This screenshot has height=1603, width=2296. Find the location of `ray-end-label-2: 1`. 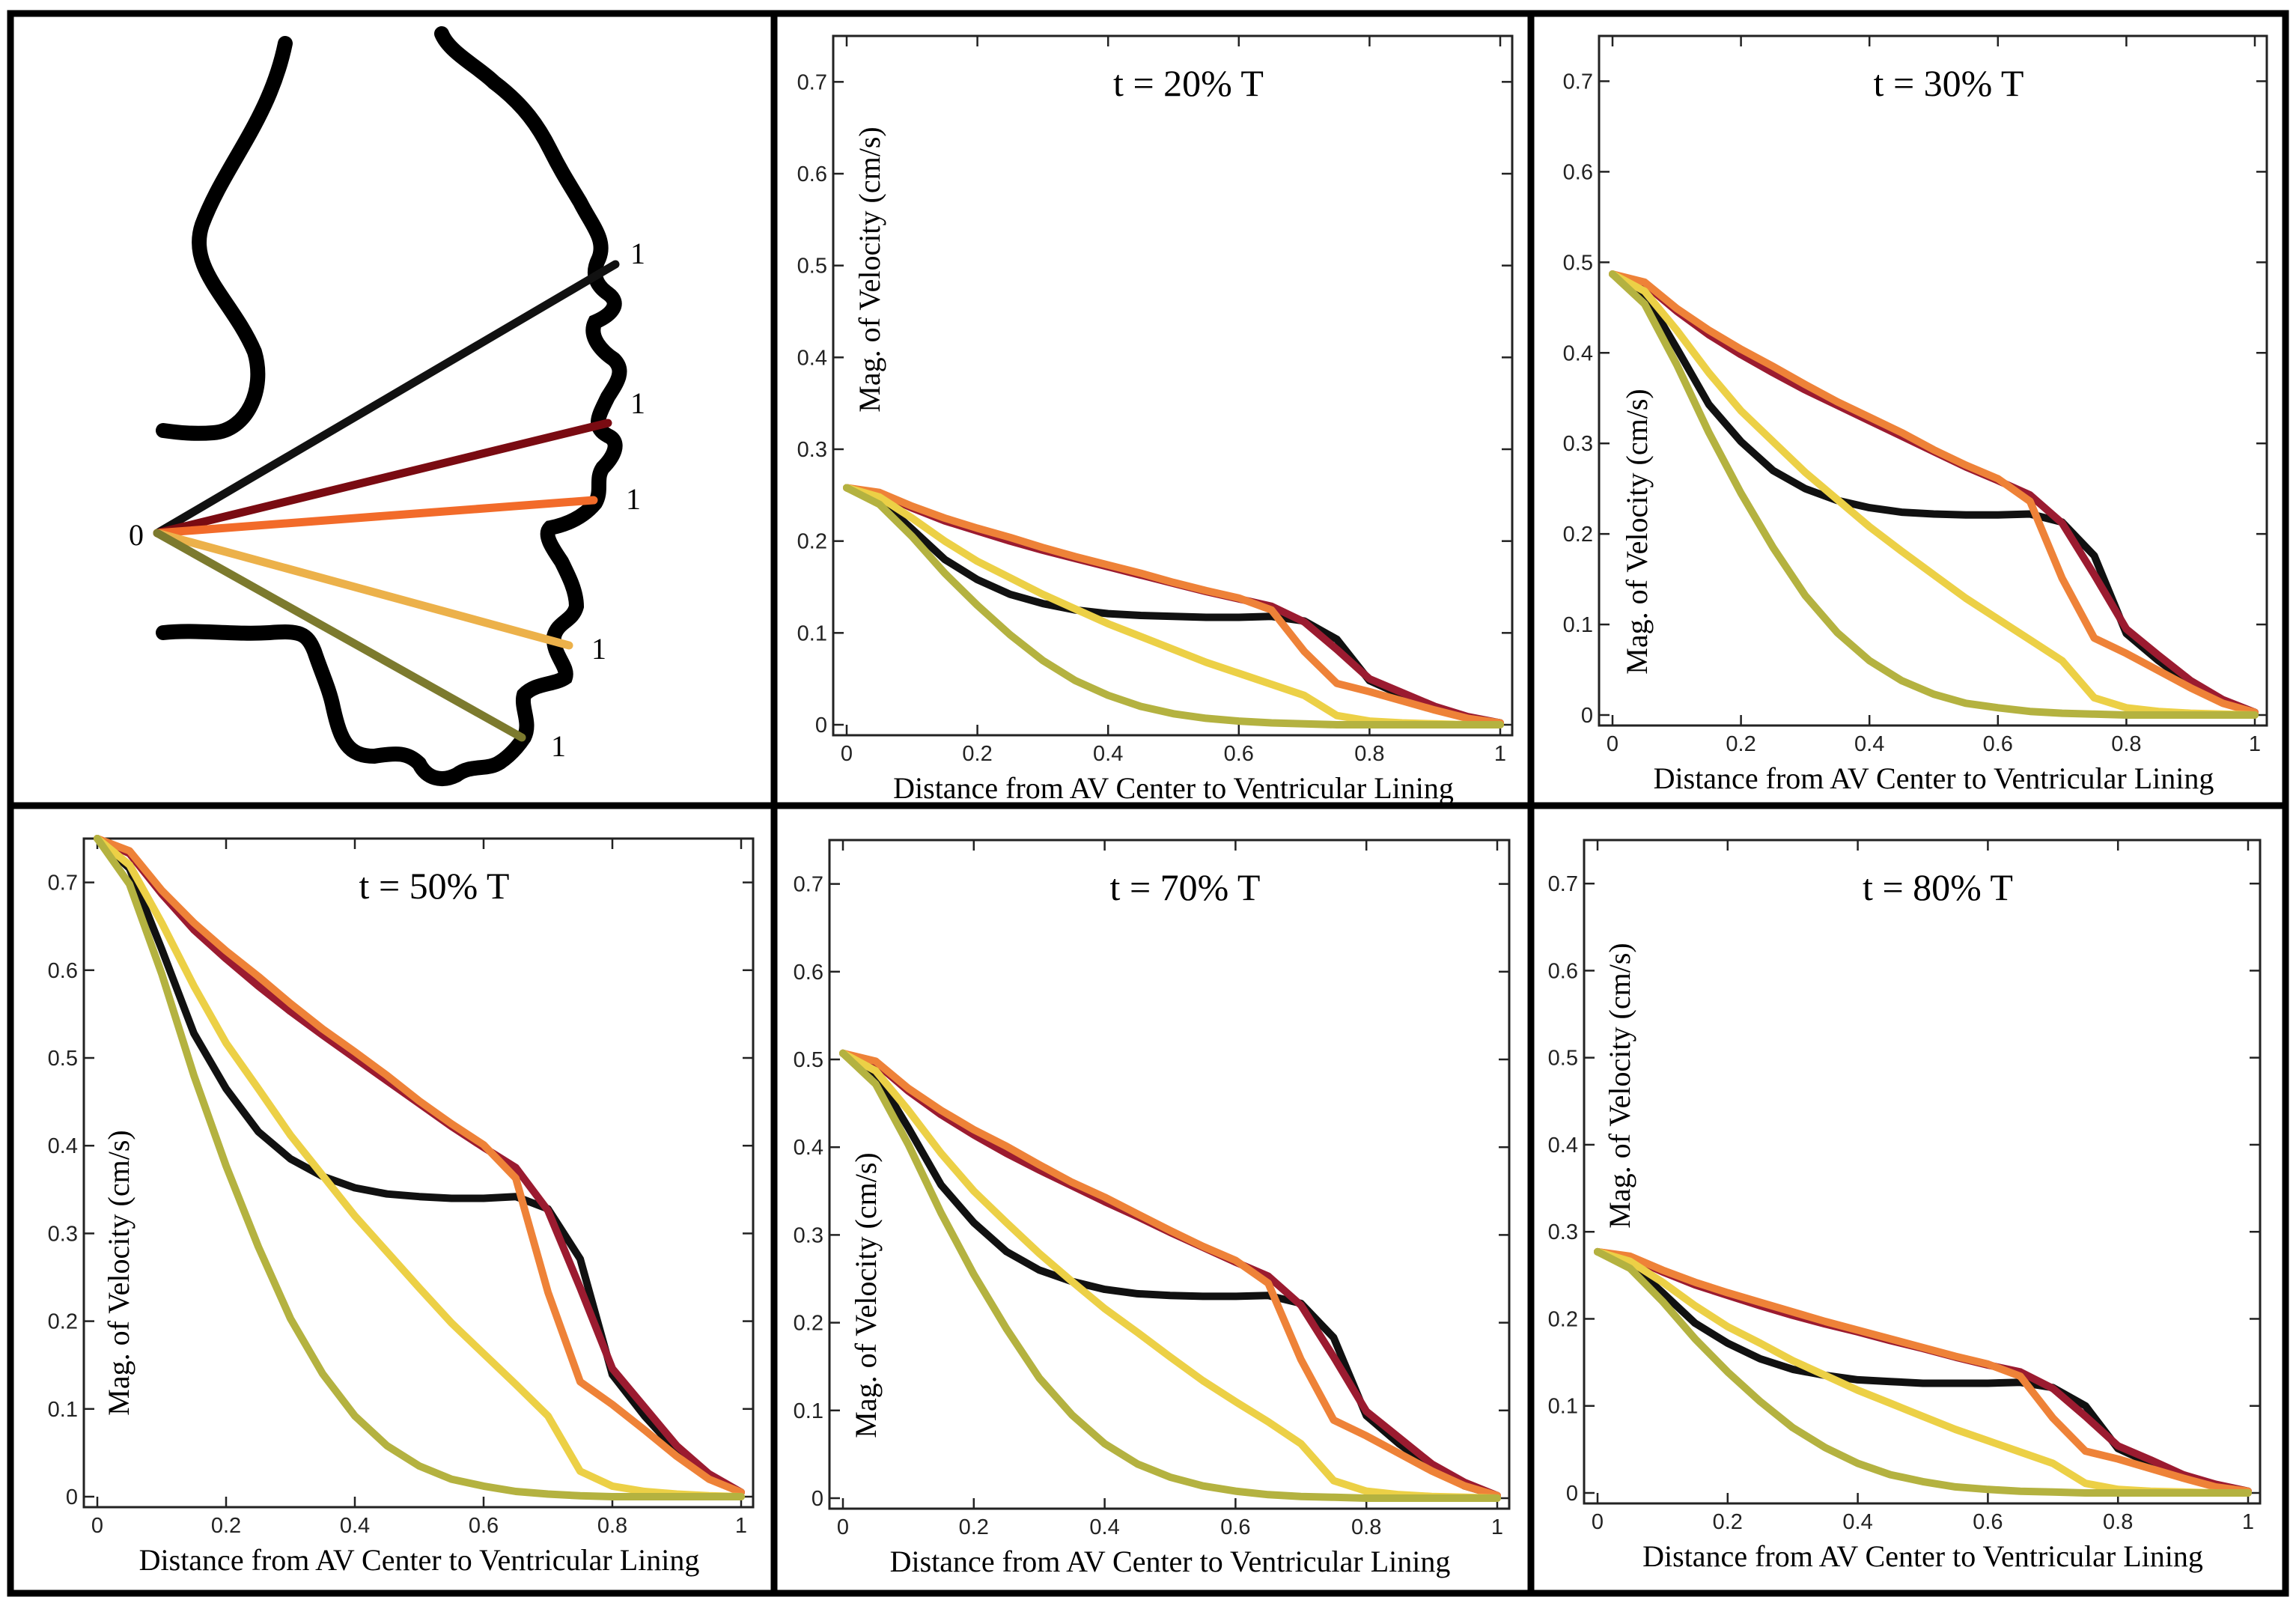

ray-end-label-2: 1 is located at coordinates (637, 403).